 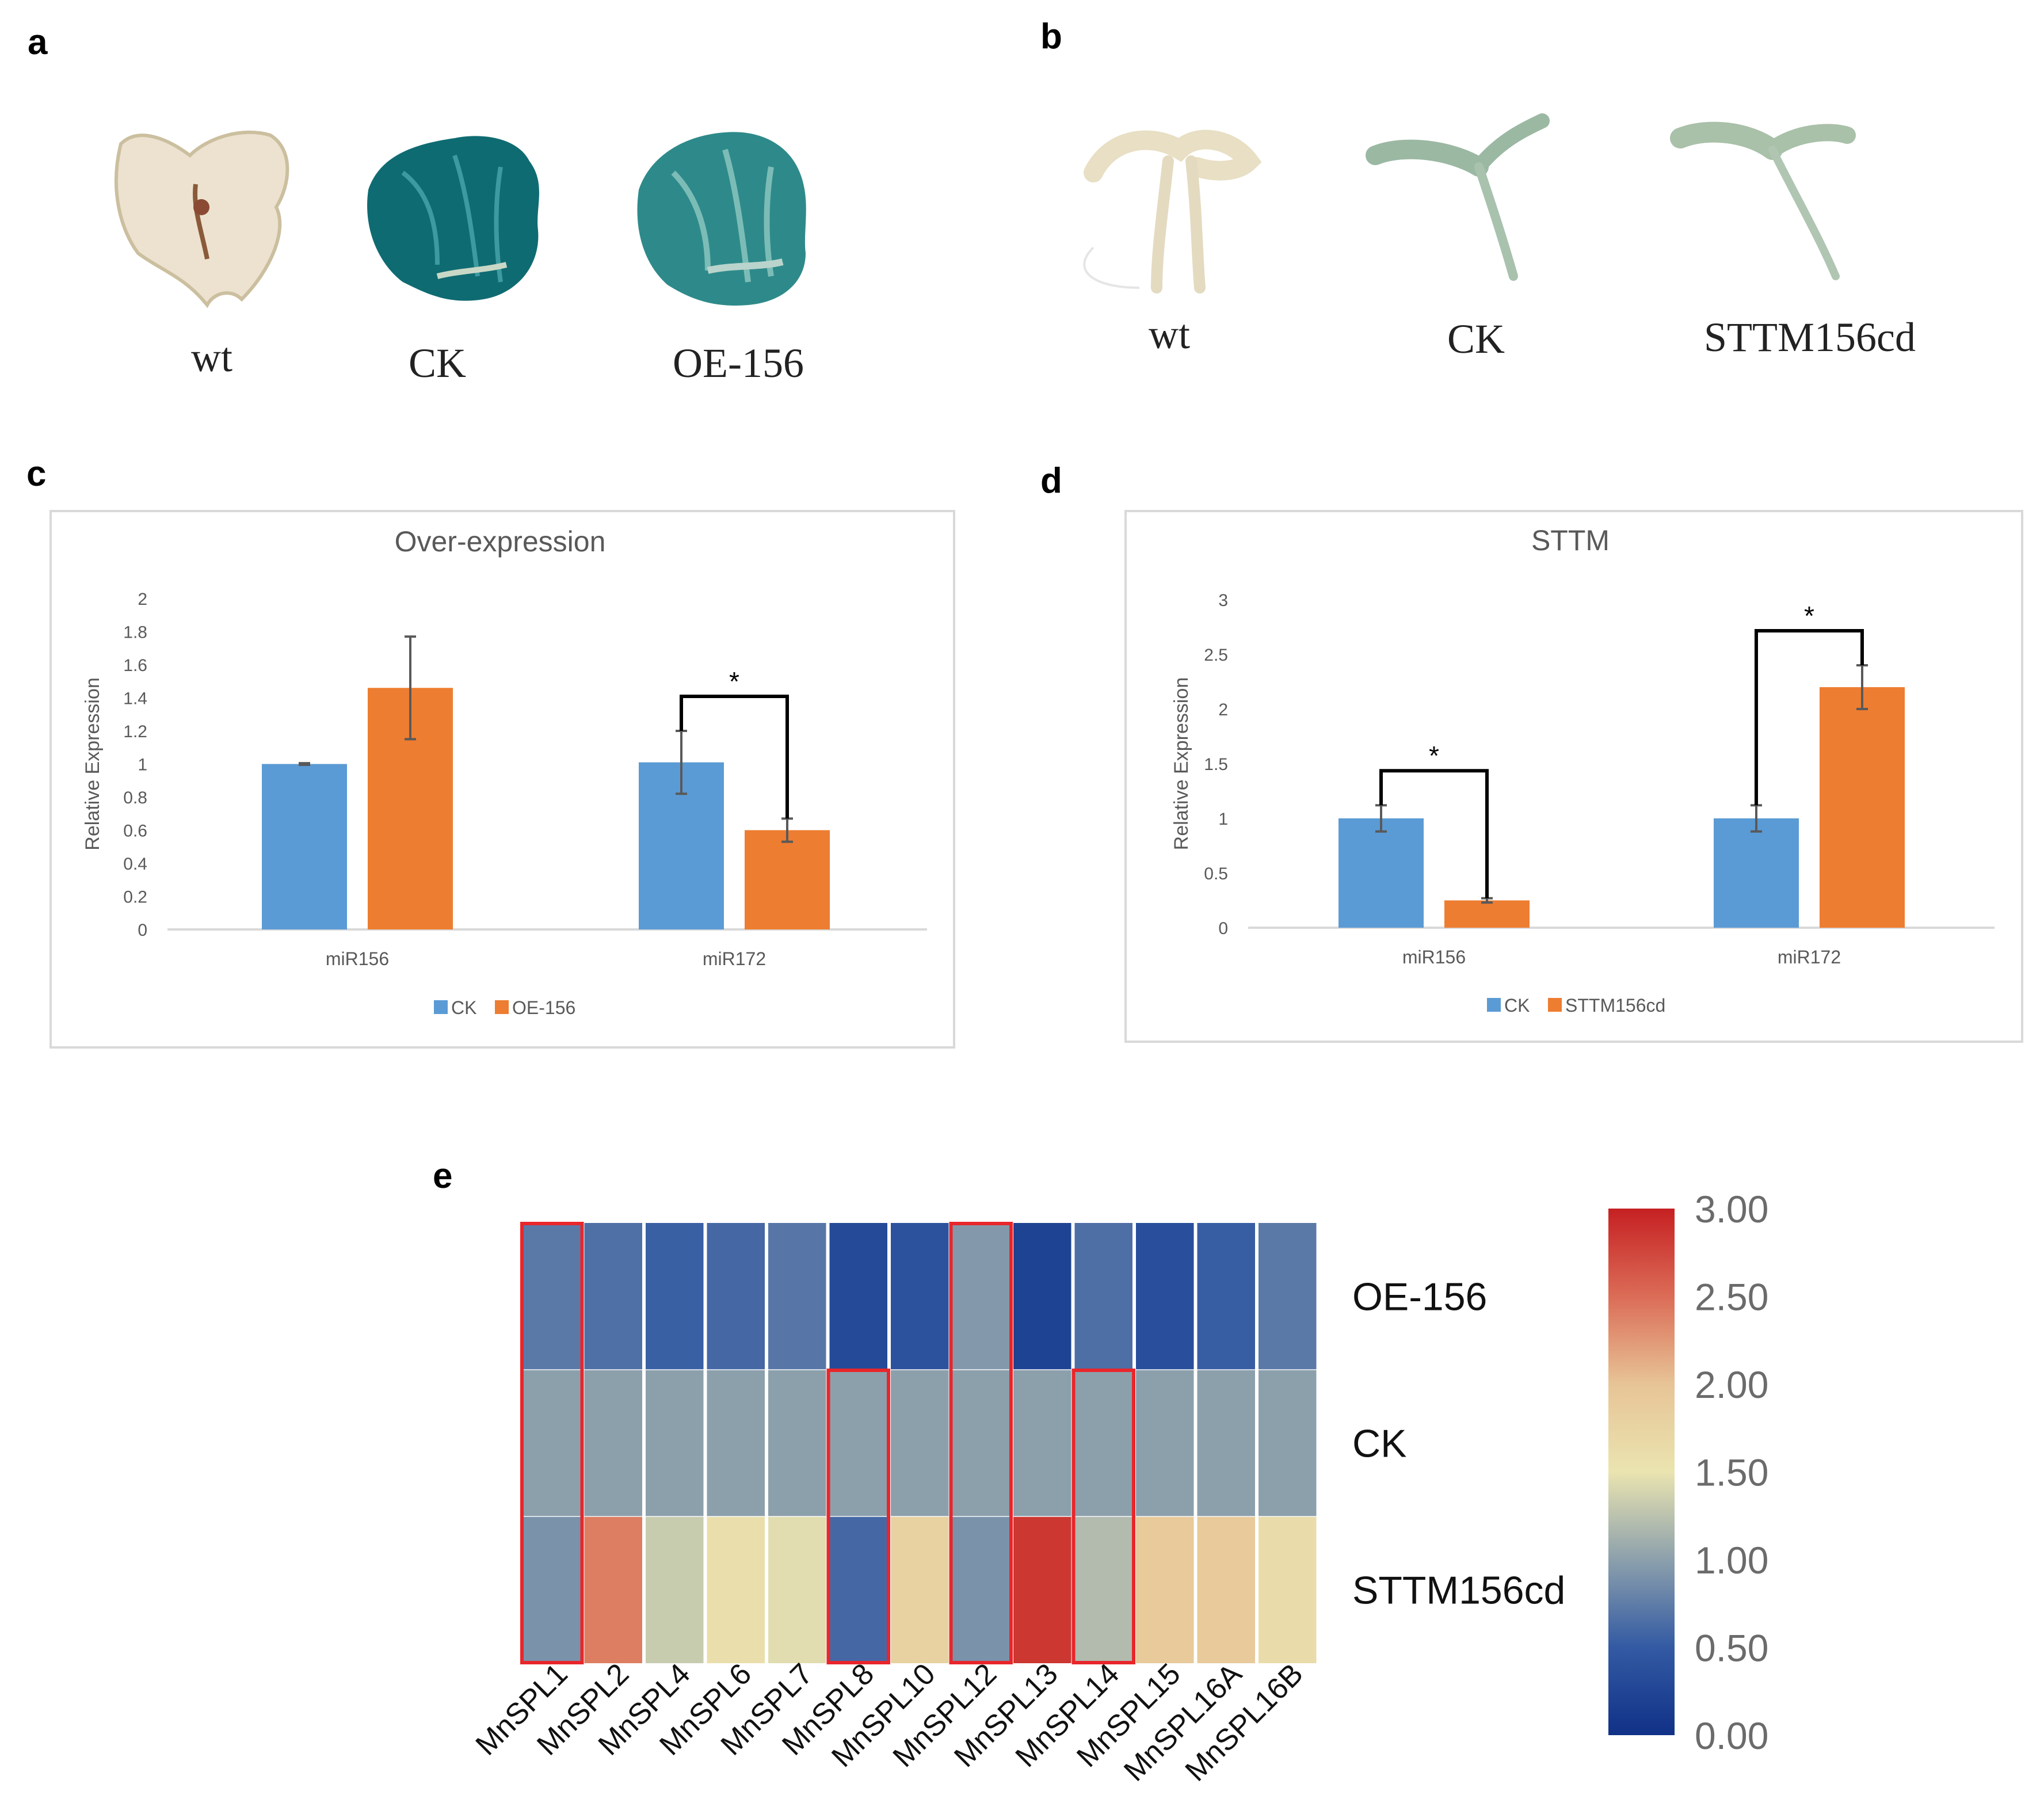 What do you see at coordinates (1555, 1005) in the screenshot?
I see `legend-swatch-sttm156cd` at bounding box center [1555, 1005].